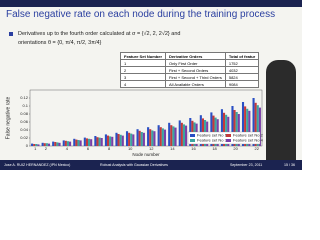 Image resolution: width=320 pixels, height=240 pixels. What do you see at coordinates (189, 77) in the screenshot?
I see `table-row: 3 First + Second + Third Orders 5824` at bounding box center [189, 77].